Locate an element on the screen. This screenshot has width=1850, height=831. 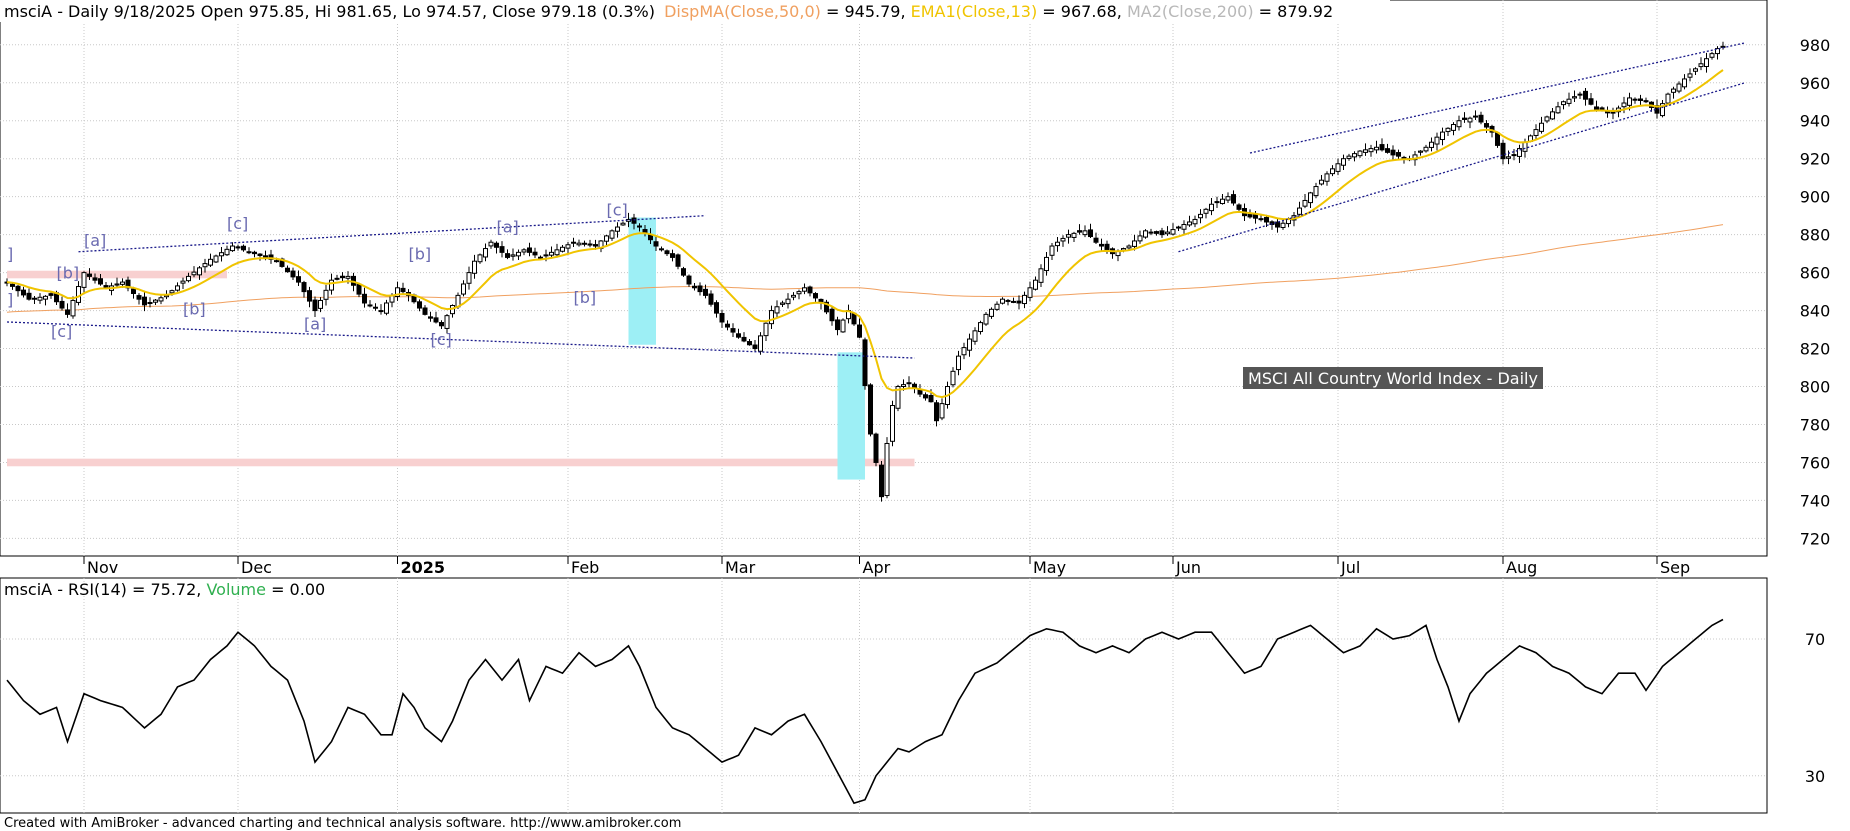
header-bg is located at coordinates (695, 11).